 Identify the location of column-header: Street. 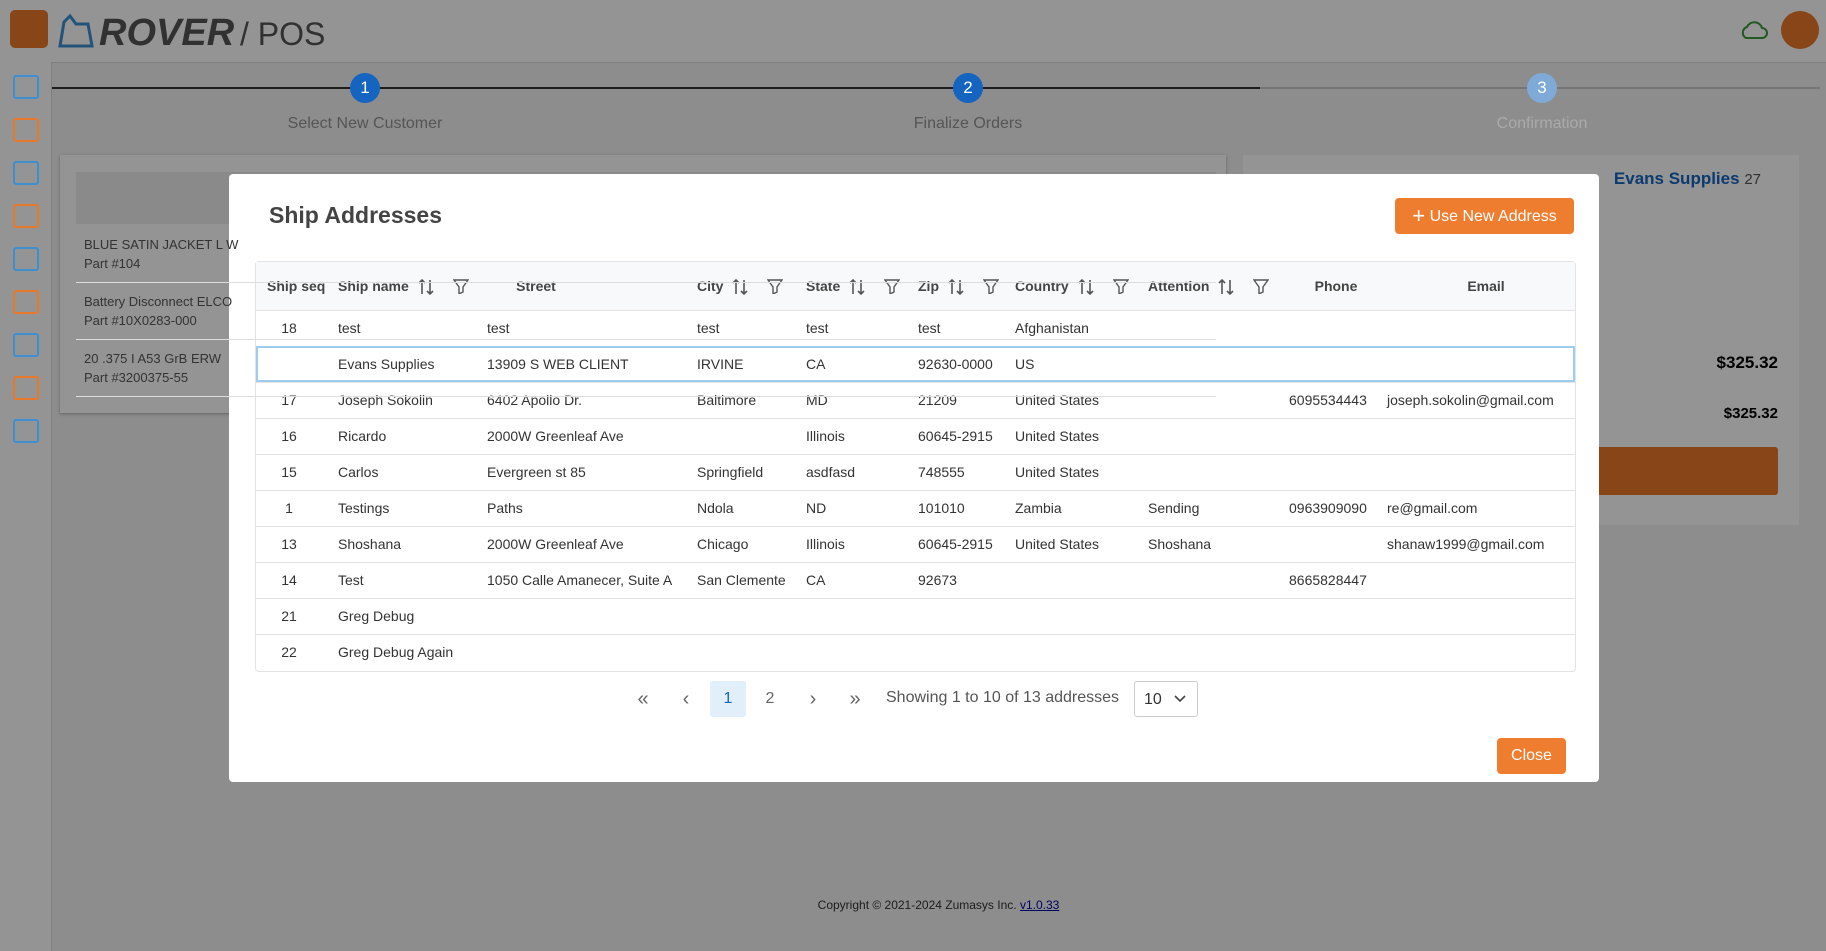
(536, 286).